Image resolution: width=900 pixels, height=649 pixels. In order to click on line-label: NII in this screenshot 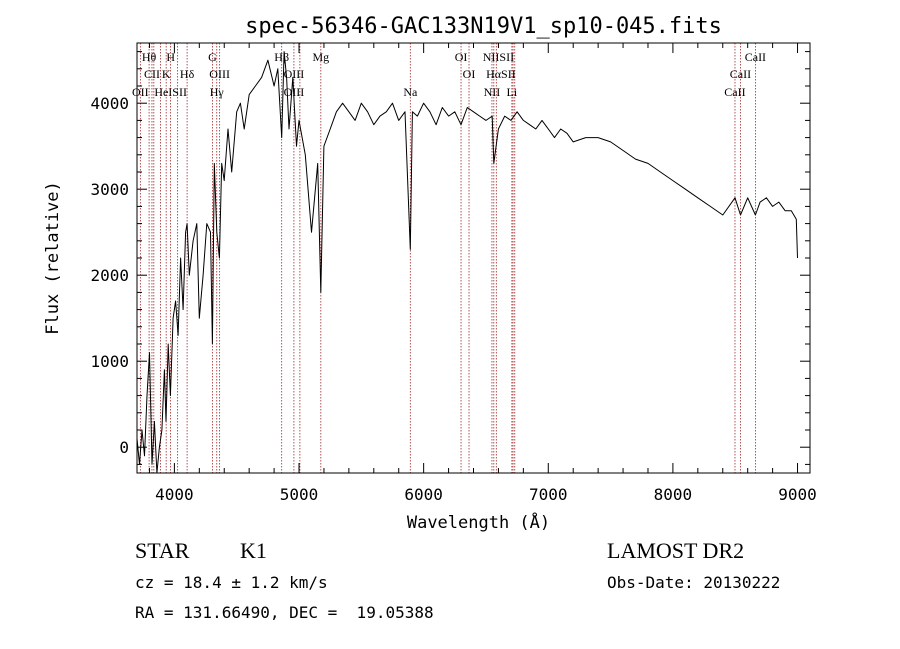, I will do `click(492, 92)`.